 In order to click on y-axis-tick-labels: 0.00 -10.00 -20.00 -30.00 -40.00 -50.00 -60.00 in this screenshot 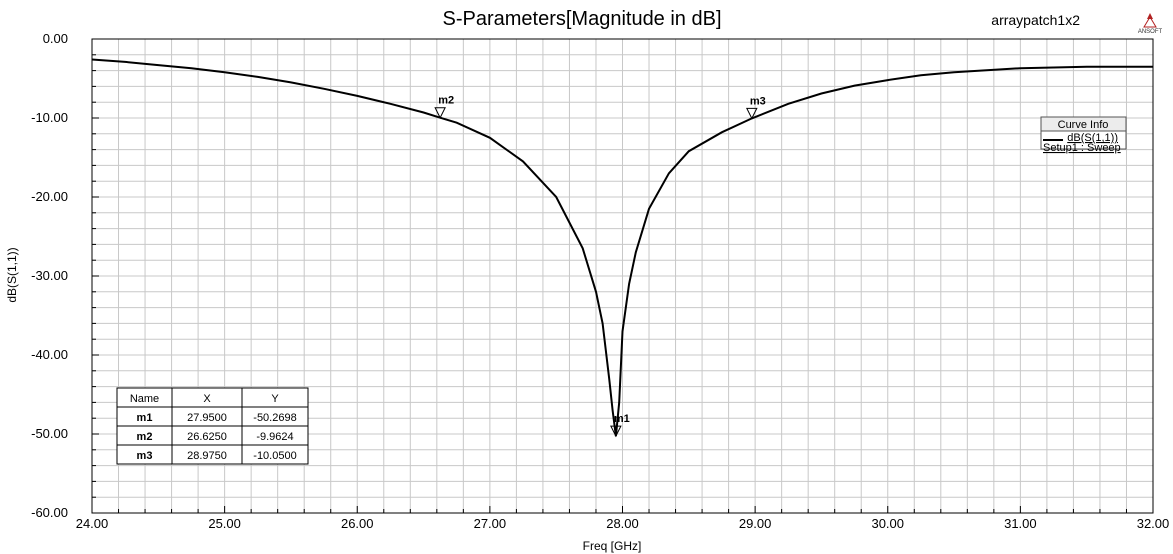, I will do `click(49, 275)`.